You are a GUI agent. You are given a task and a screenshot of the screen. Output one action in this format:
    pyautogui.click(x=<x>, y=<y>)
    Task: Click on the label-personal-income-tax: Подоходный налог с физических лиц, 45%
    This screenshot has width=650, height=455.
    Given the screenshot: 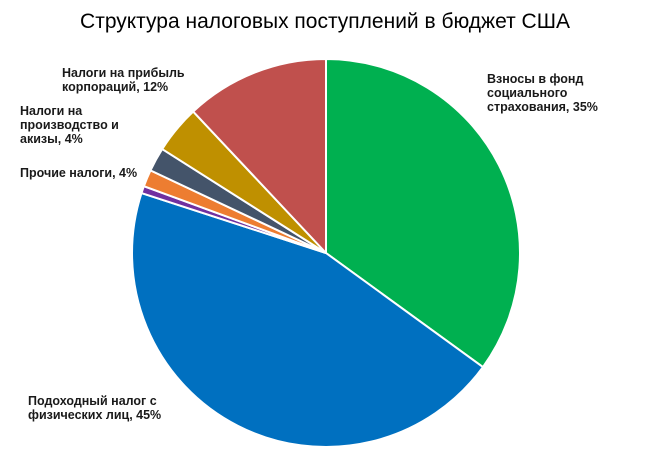 What is the action you would take?
    pyautogui.click(x=95, y=408)
    